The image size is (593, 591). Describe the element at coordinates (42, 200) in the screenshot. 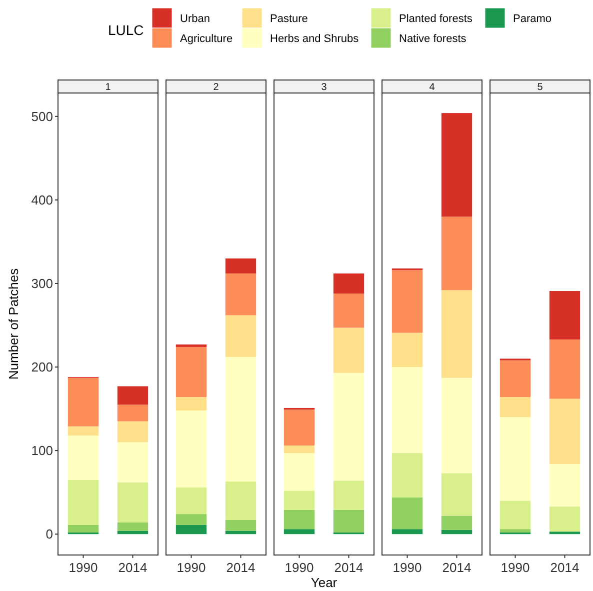

I see `y-tick-label: 400` at that location.